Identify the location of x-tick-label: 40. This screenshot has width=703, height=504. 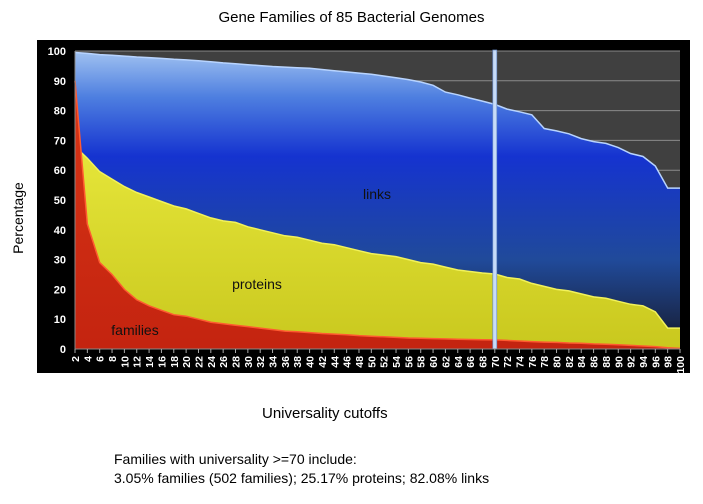
(311, 362).